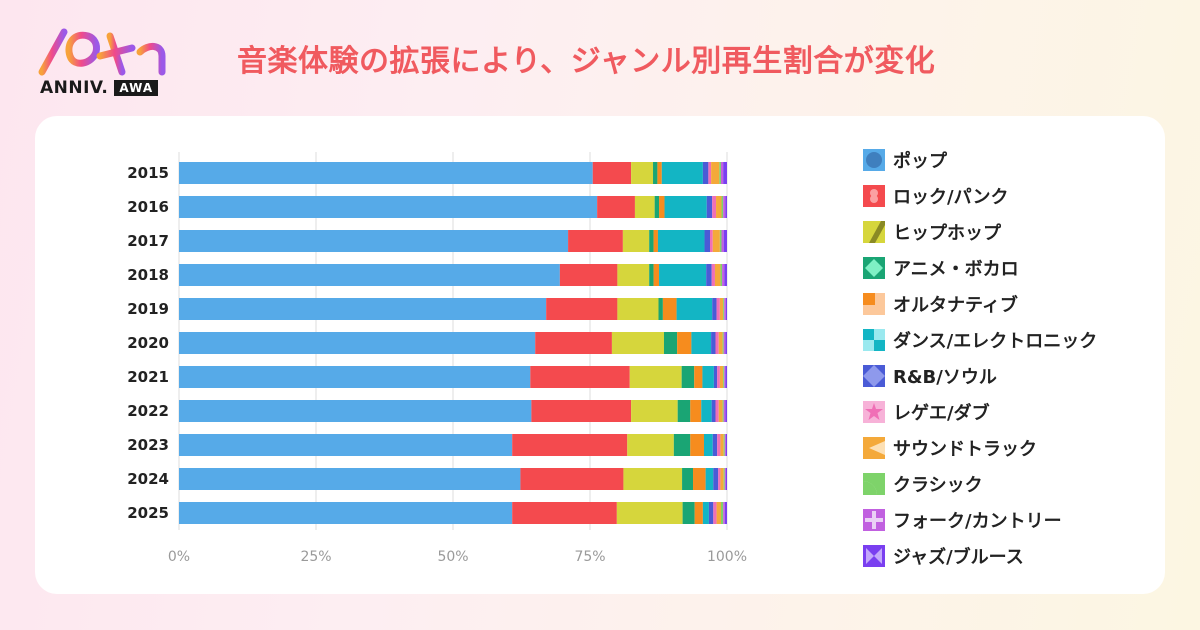 Image resolution: width=1200 pixels, height=630 pixels. What do you see at coordinates (965, 449) in the screenshot?
I see `legend-label: サウンドトラック` at bounding box center [965, 449].